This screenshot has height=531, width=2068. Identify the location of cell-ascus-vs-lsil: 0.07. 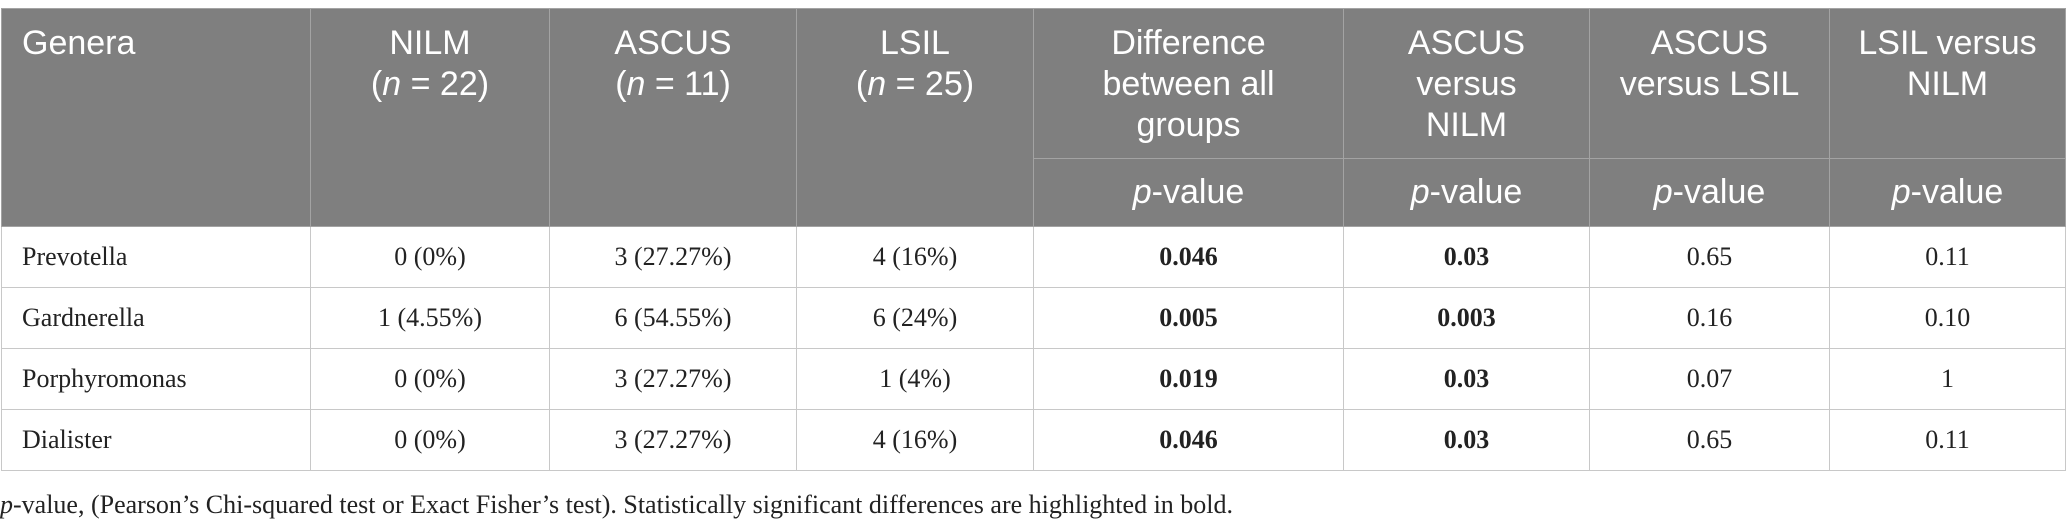
(1709, 379).